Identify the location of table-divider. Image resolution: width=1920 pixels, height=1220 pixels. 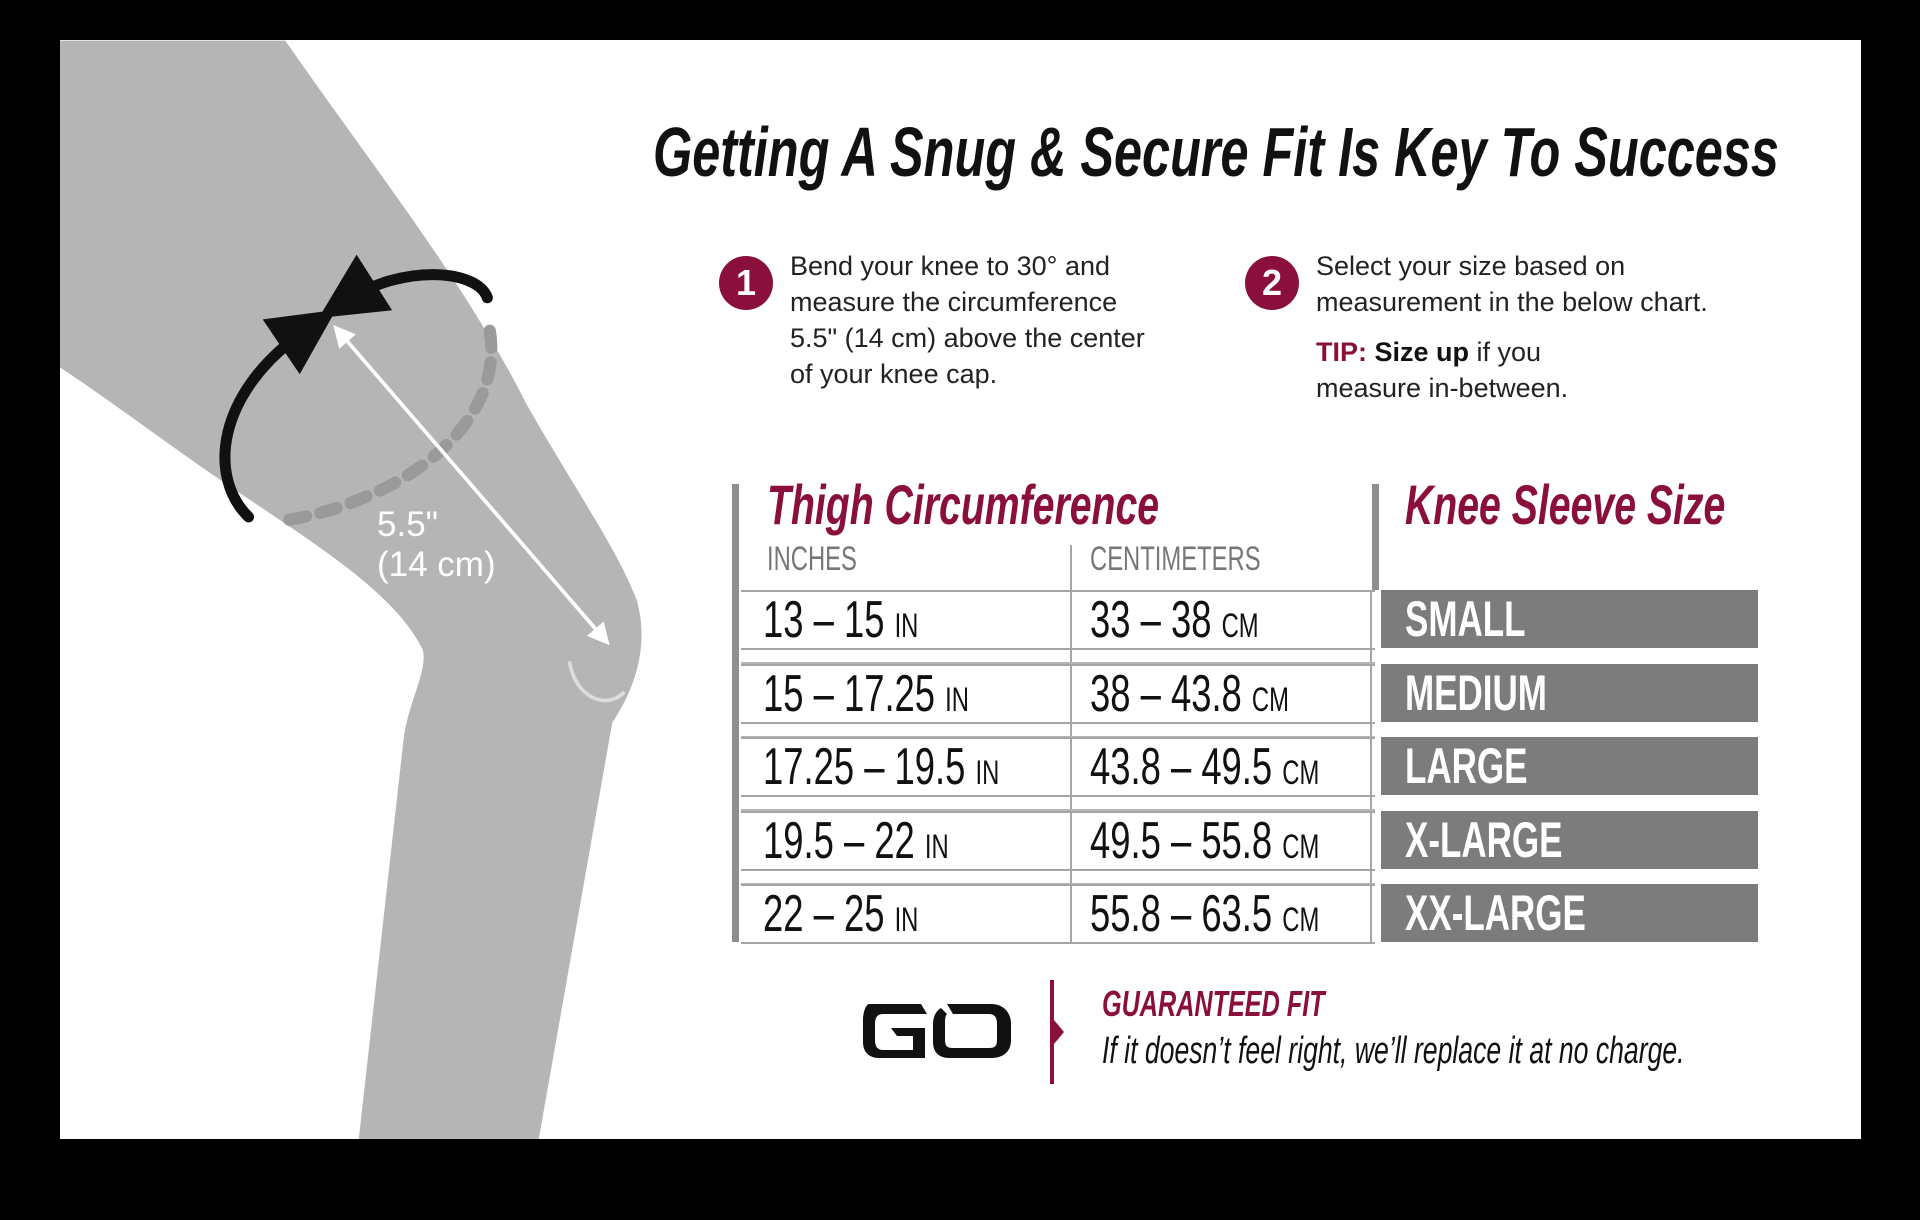
(1375, 537).